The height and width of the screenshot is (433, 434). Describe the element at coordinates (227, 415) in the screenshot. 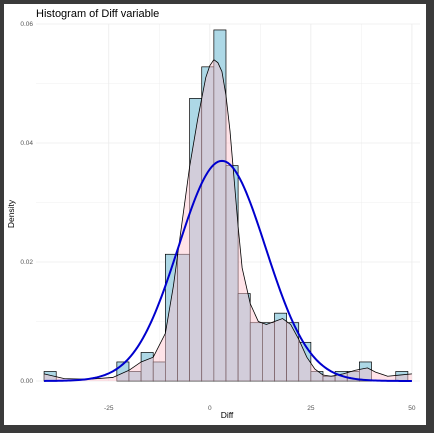

I see `x-axis-title: Diff` at that location.